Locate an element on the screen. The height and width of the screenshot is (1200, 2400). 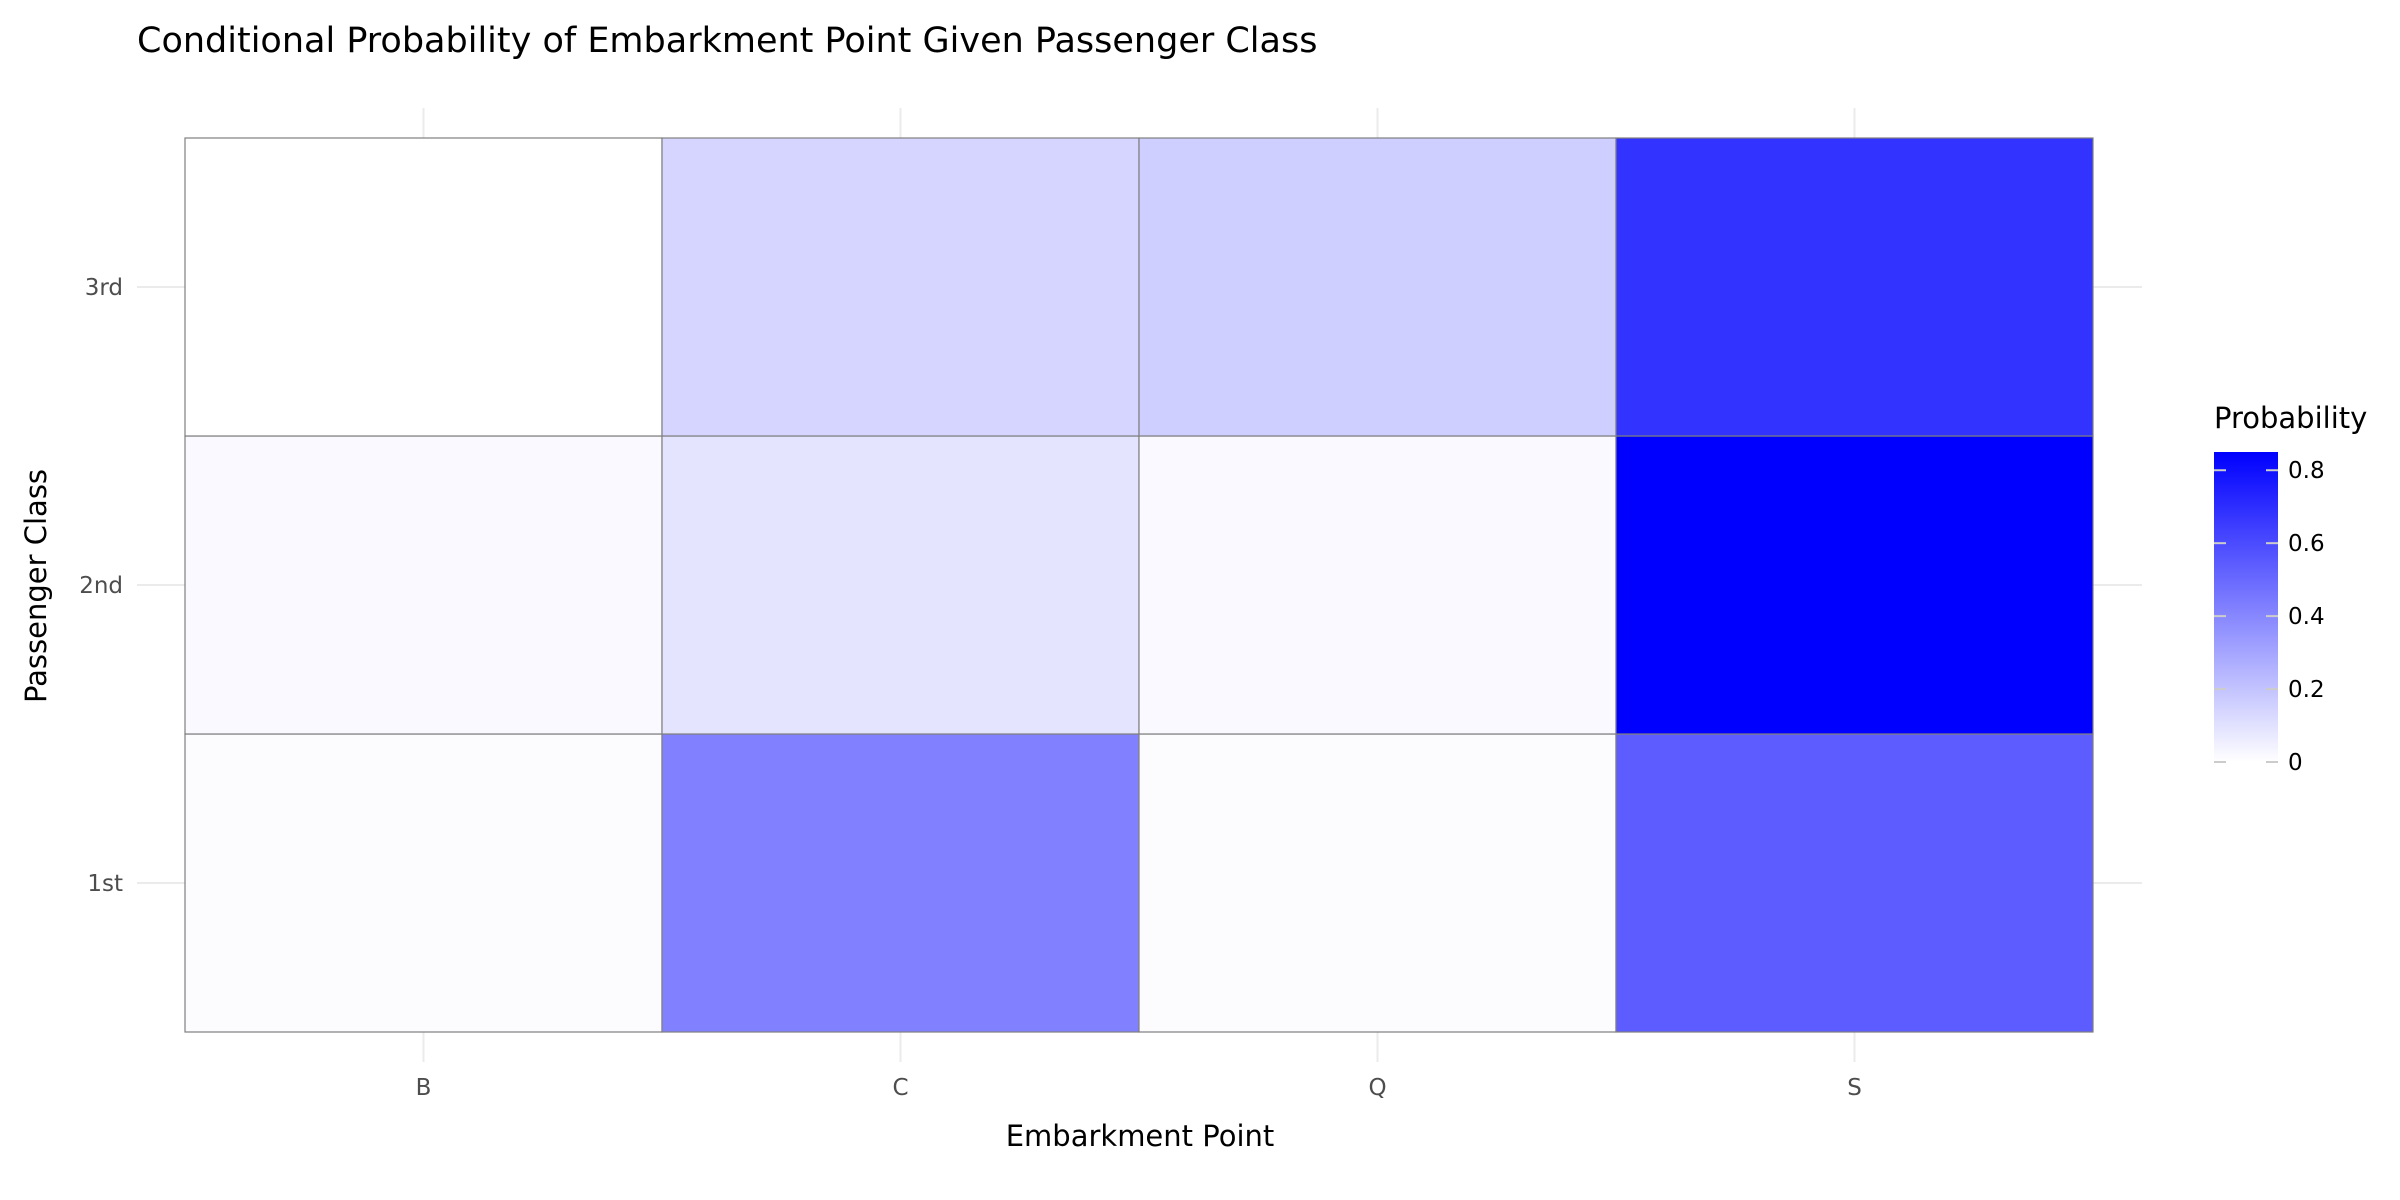
legend-tick-label: 0.6 is located at coordinates (2306, 544).